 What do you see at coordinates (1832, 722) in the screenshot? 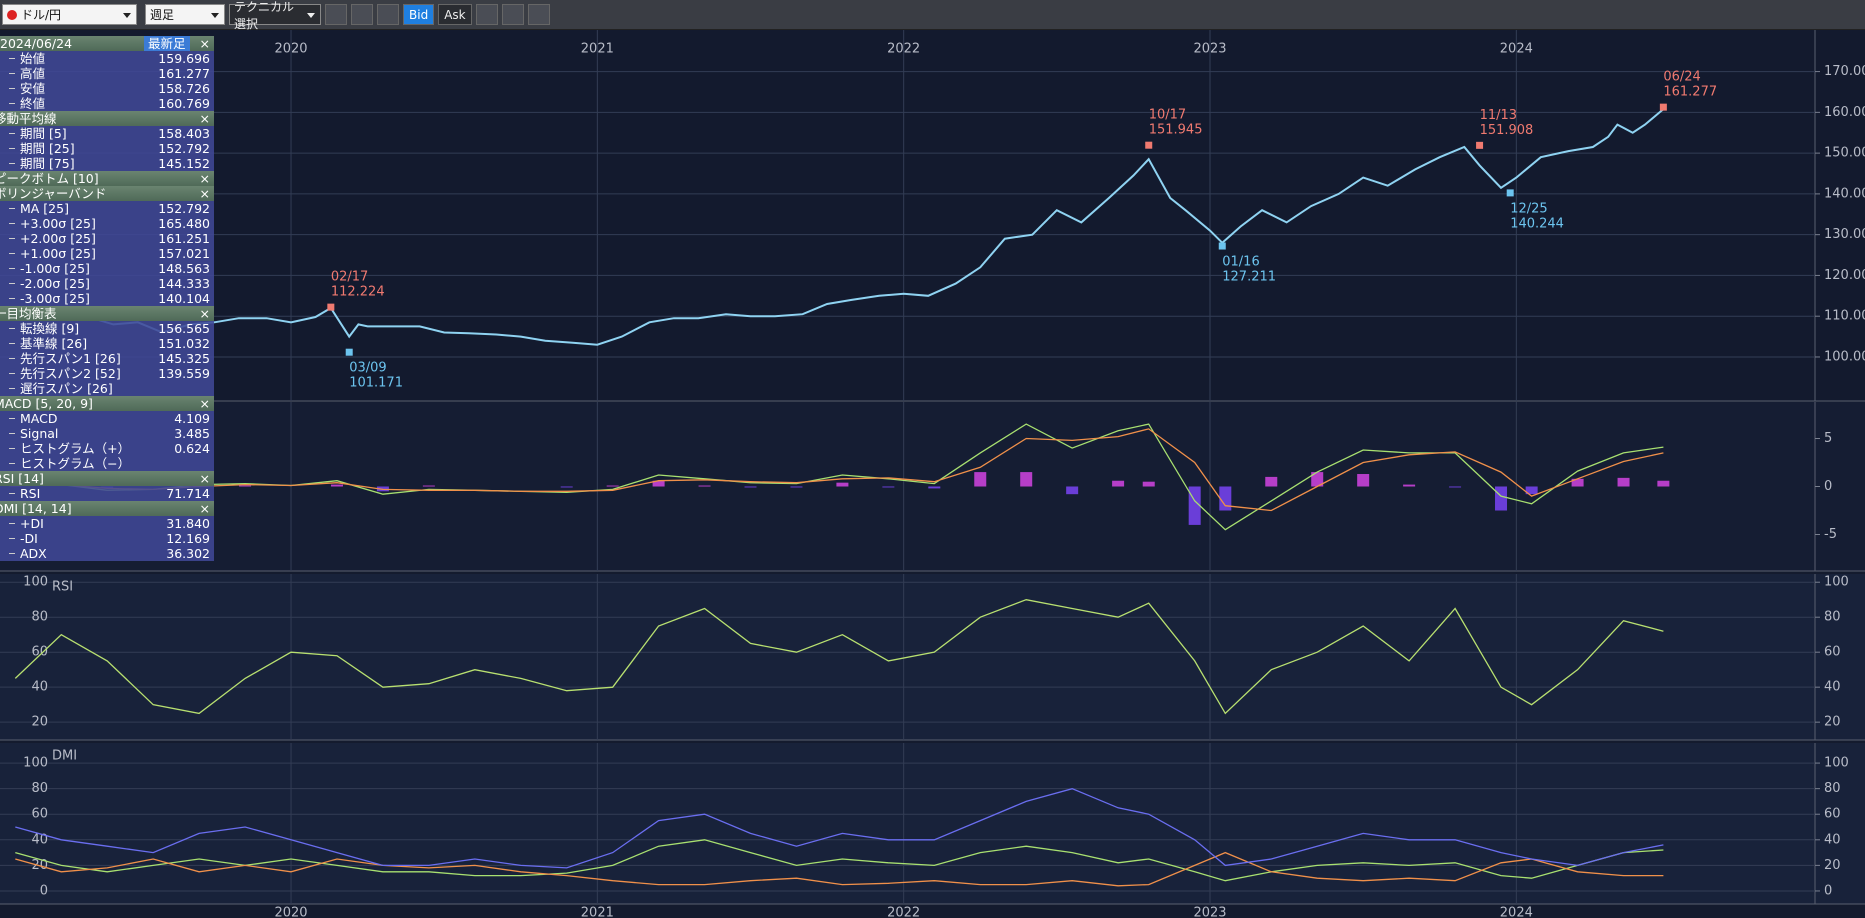
I see `y-tick-label: 20` at bounding box center [1832, 722].